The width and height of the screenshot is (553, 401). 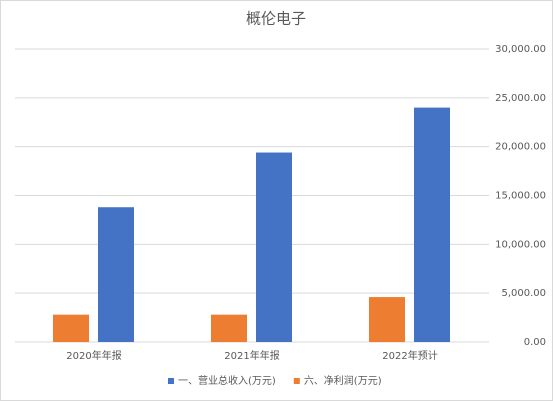 I want to click on x-tick-label: 2022年预计, so click(x=409, y=355).